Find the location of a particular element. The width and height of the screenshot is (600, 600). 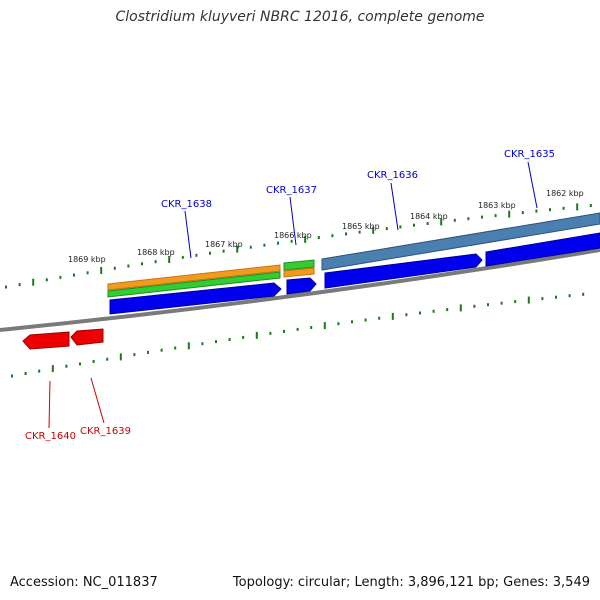

genome-backbone is located at coordinates (300, 290).